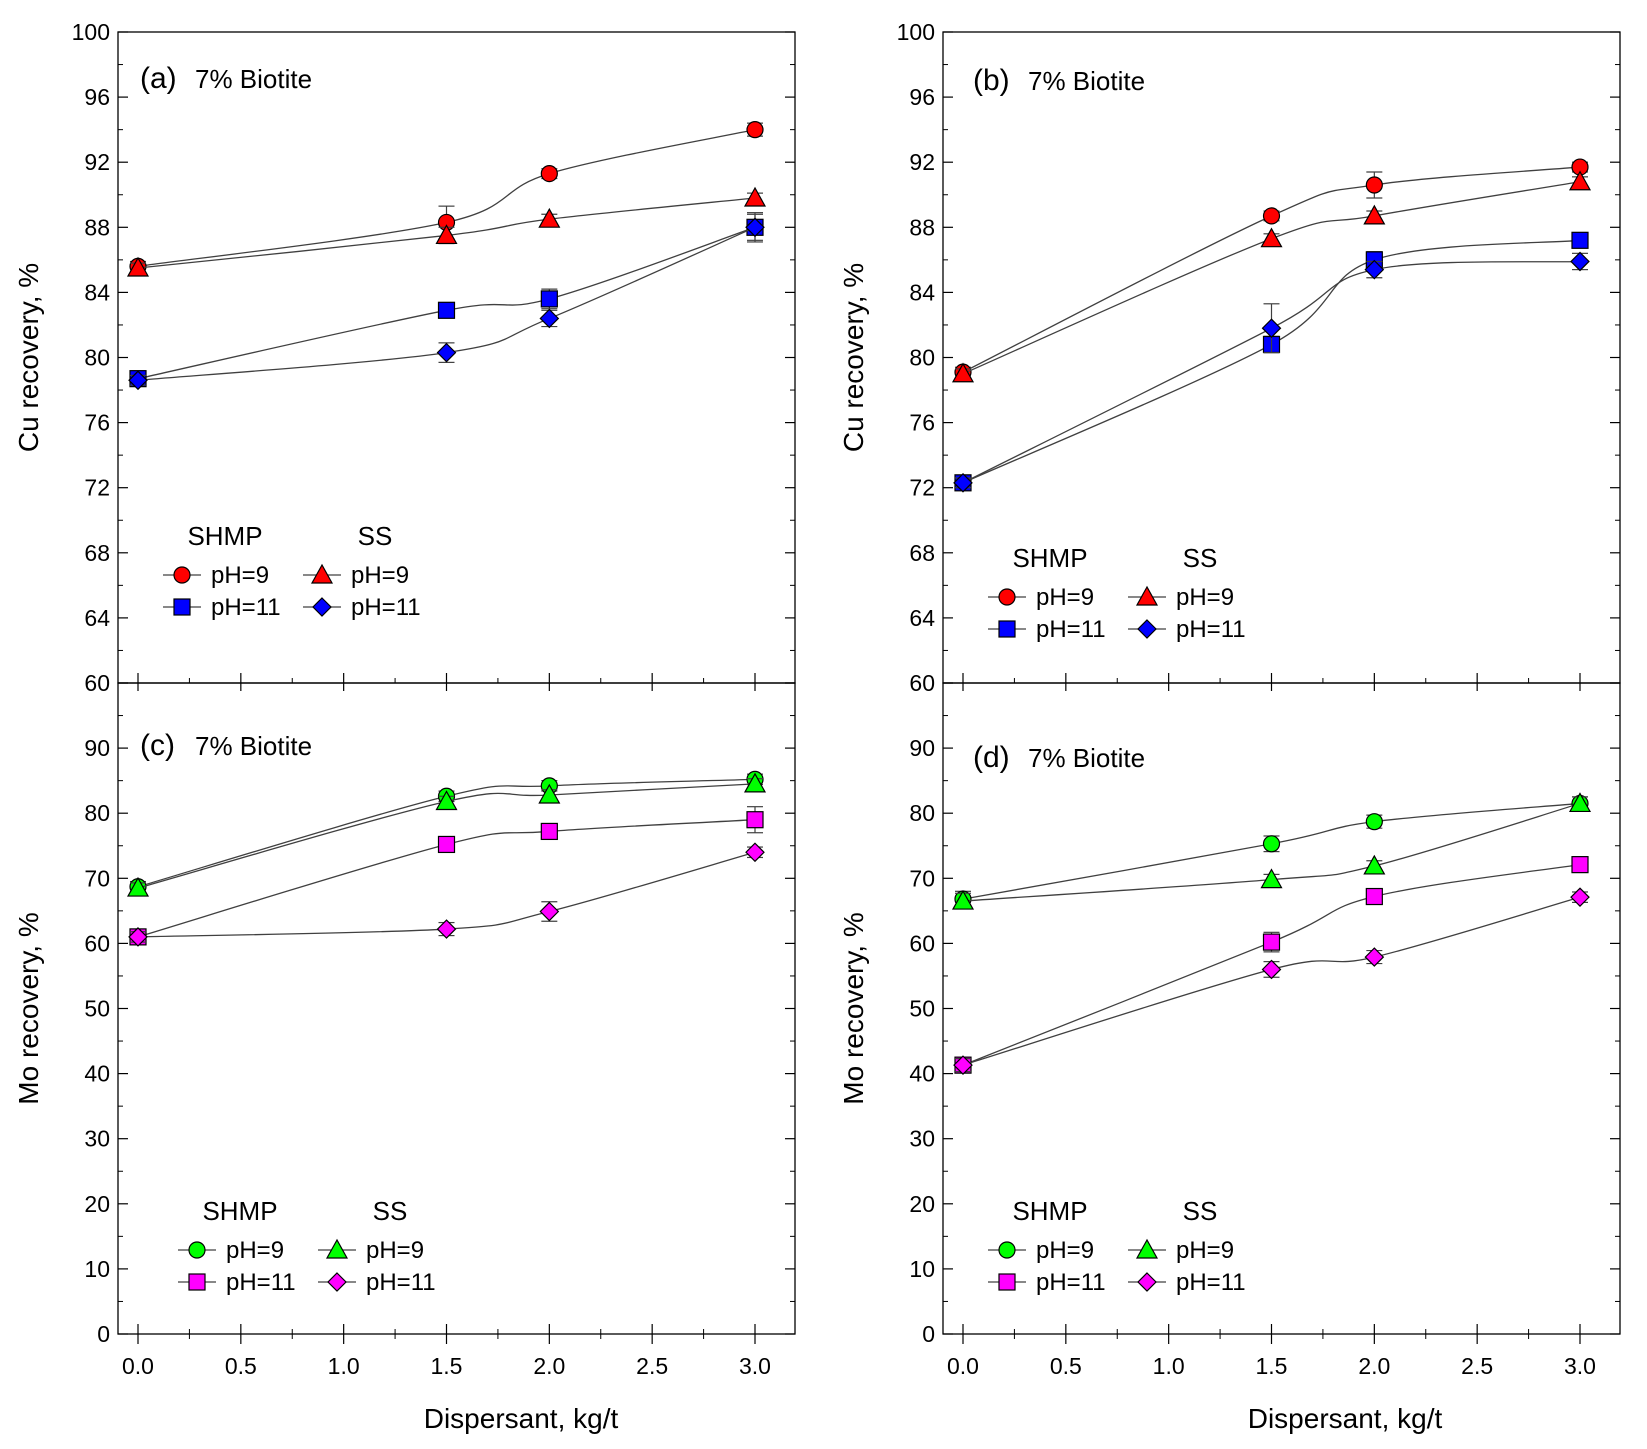  Describe the element at coordinates (963, 1366) in the screenshot. I see `x-tick-label: 0.0` at that location.